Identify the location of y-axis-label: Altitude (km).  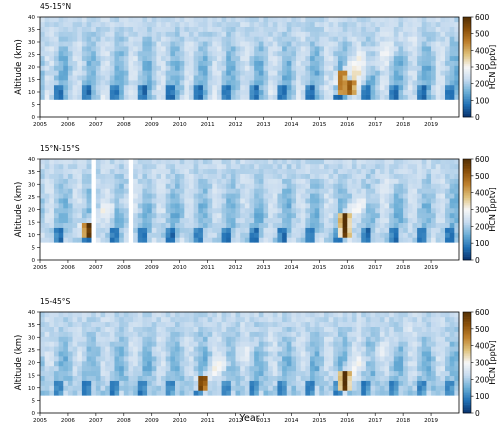
(19, 363).